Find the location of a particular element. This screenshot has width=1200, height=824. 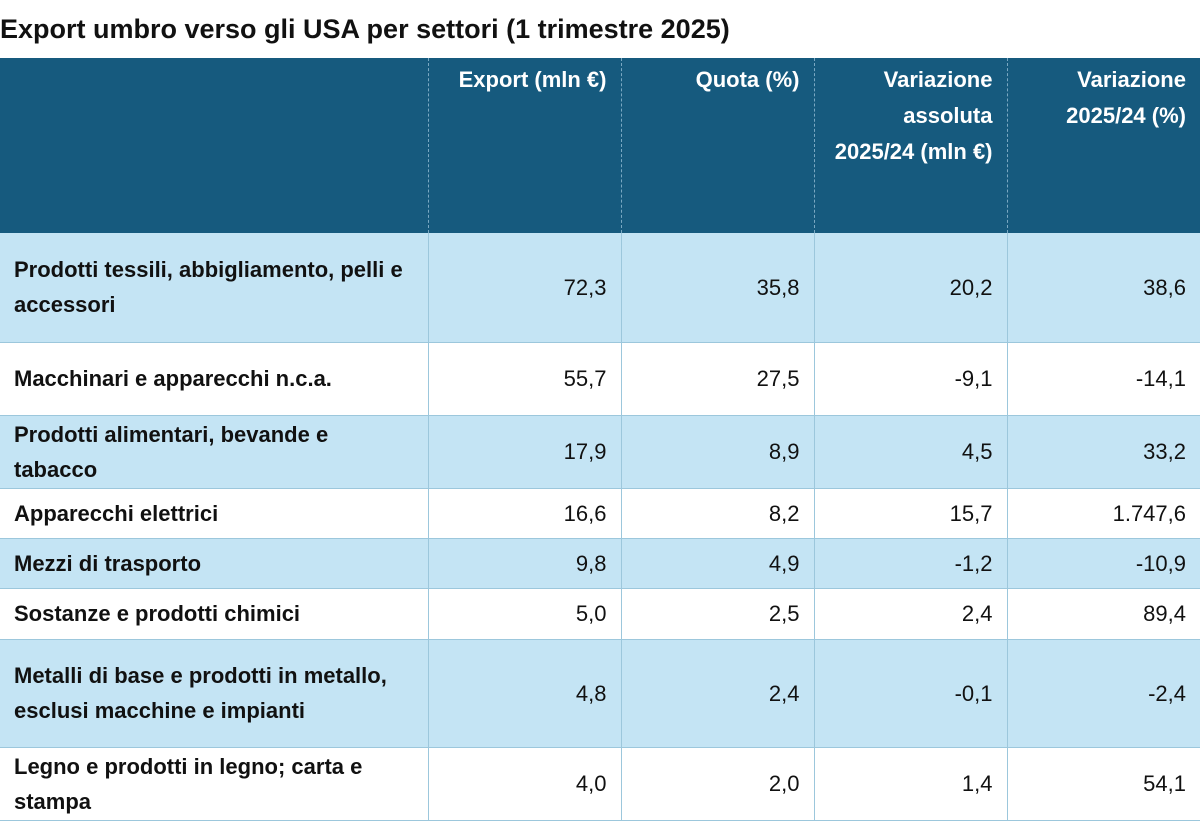

export-cell: 16,6 is located at coordinates (525, 513).